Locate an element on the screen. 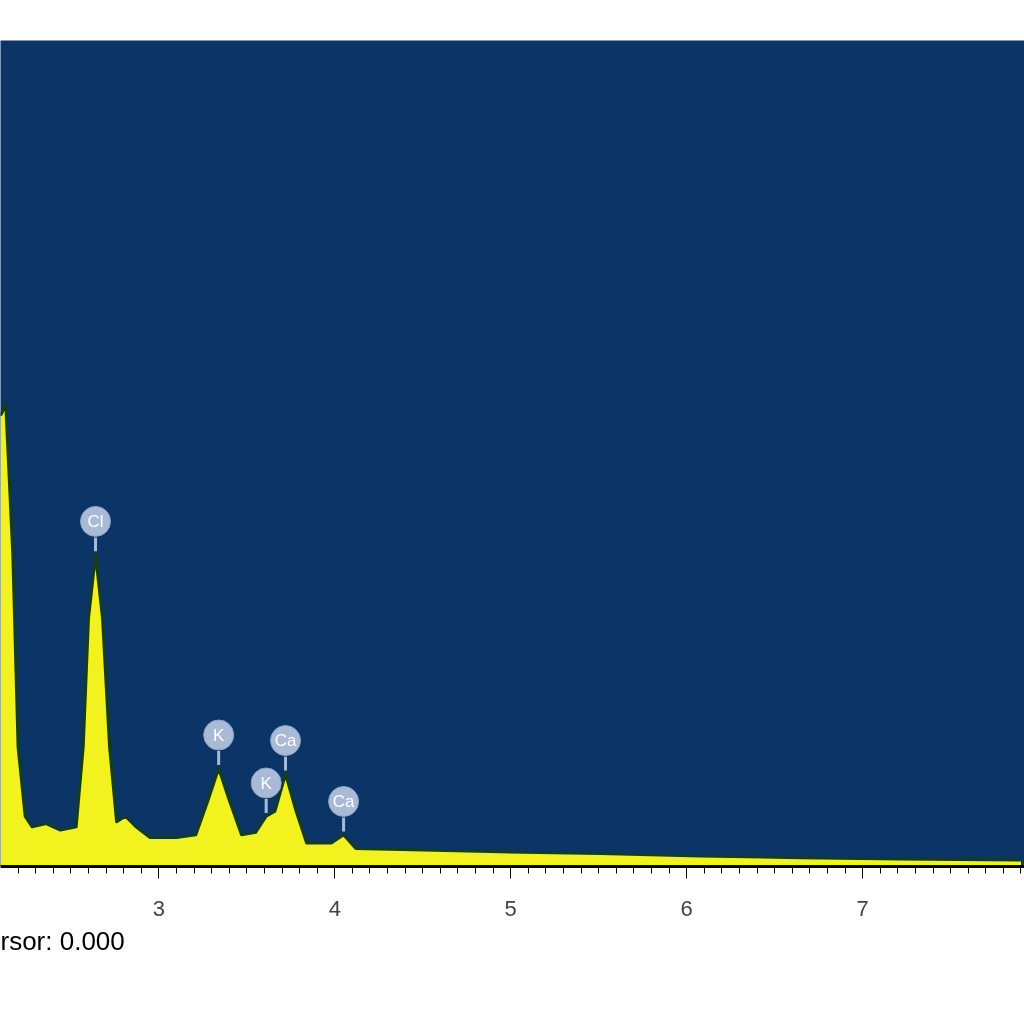 This screenshot has height=1024, width=1024. x-tick-label: 5 is located at coordinates (510, 908).